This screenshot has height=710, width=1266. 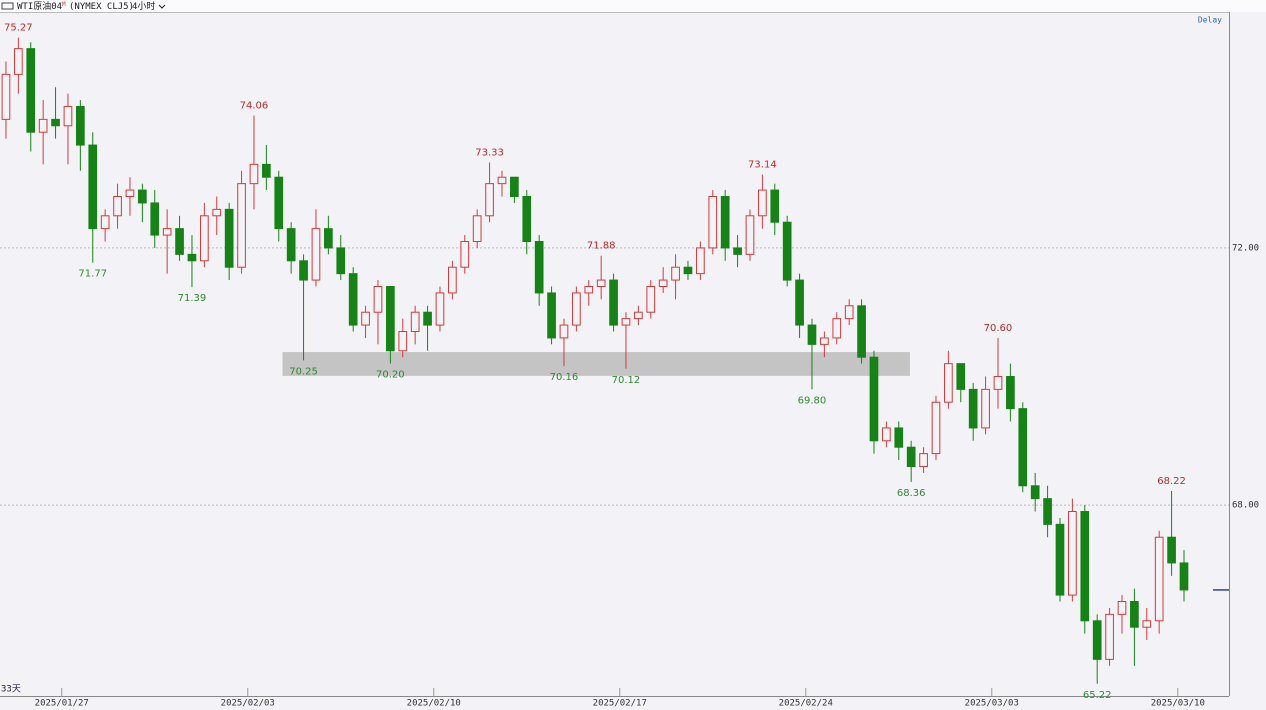 What do you see at coordinates (303, 371) in the screenshot?
I see `low-label: 70.25` at bounding box center [303, 371].